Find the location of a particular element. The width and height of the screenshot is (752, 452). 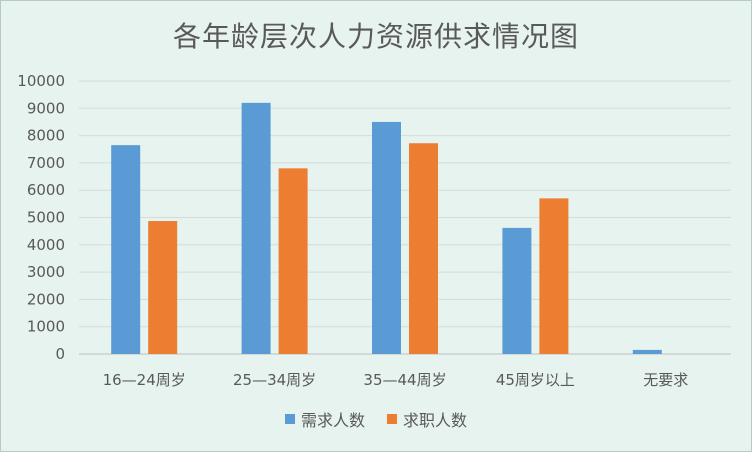

x-tick-label-3: 45周岁以上 is located at coordinates (535, 380).